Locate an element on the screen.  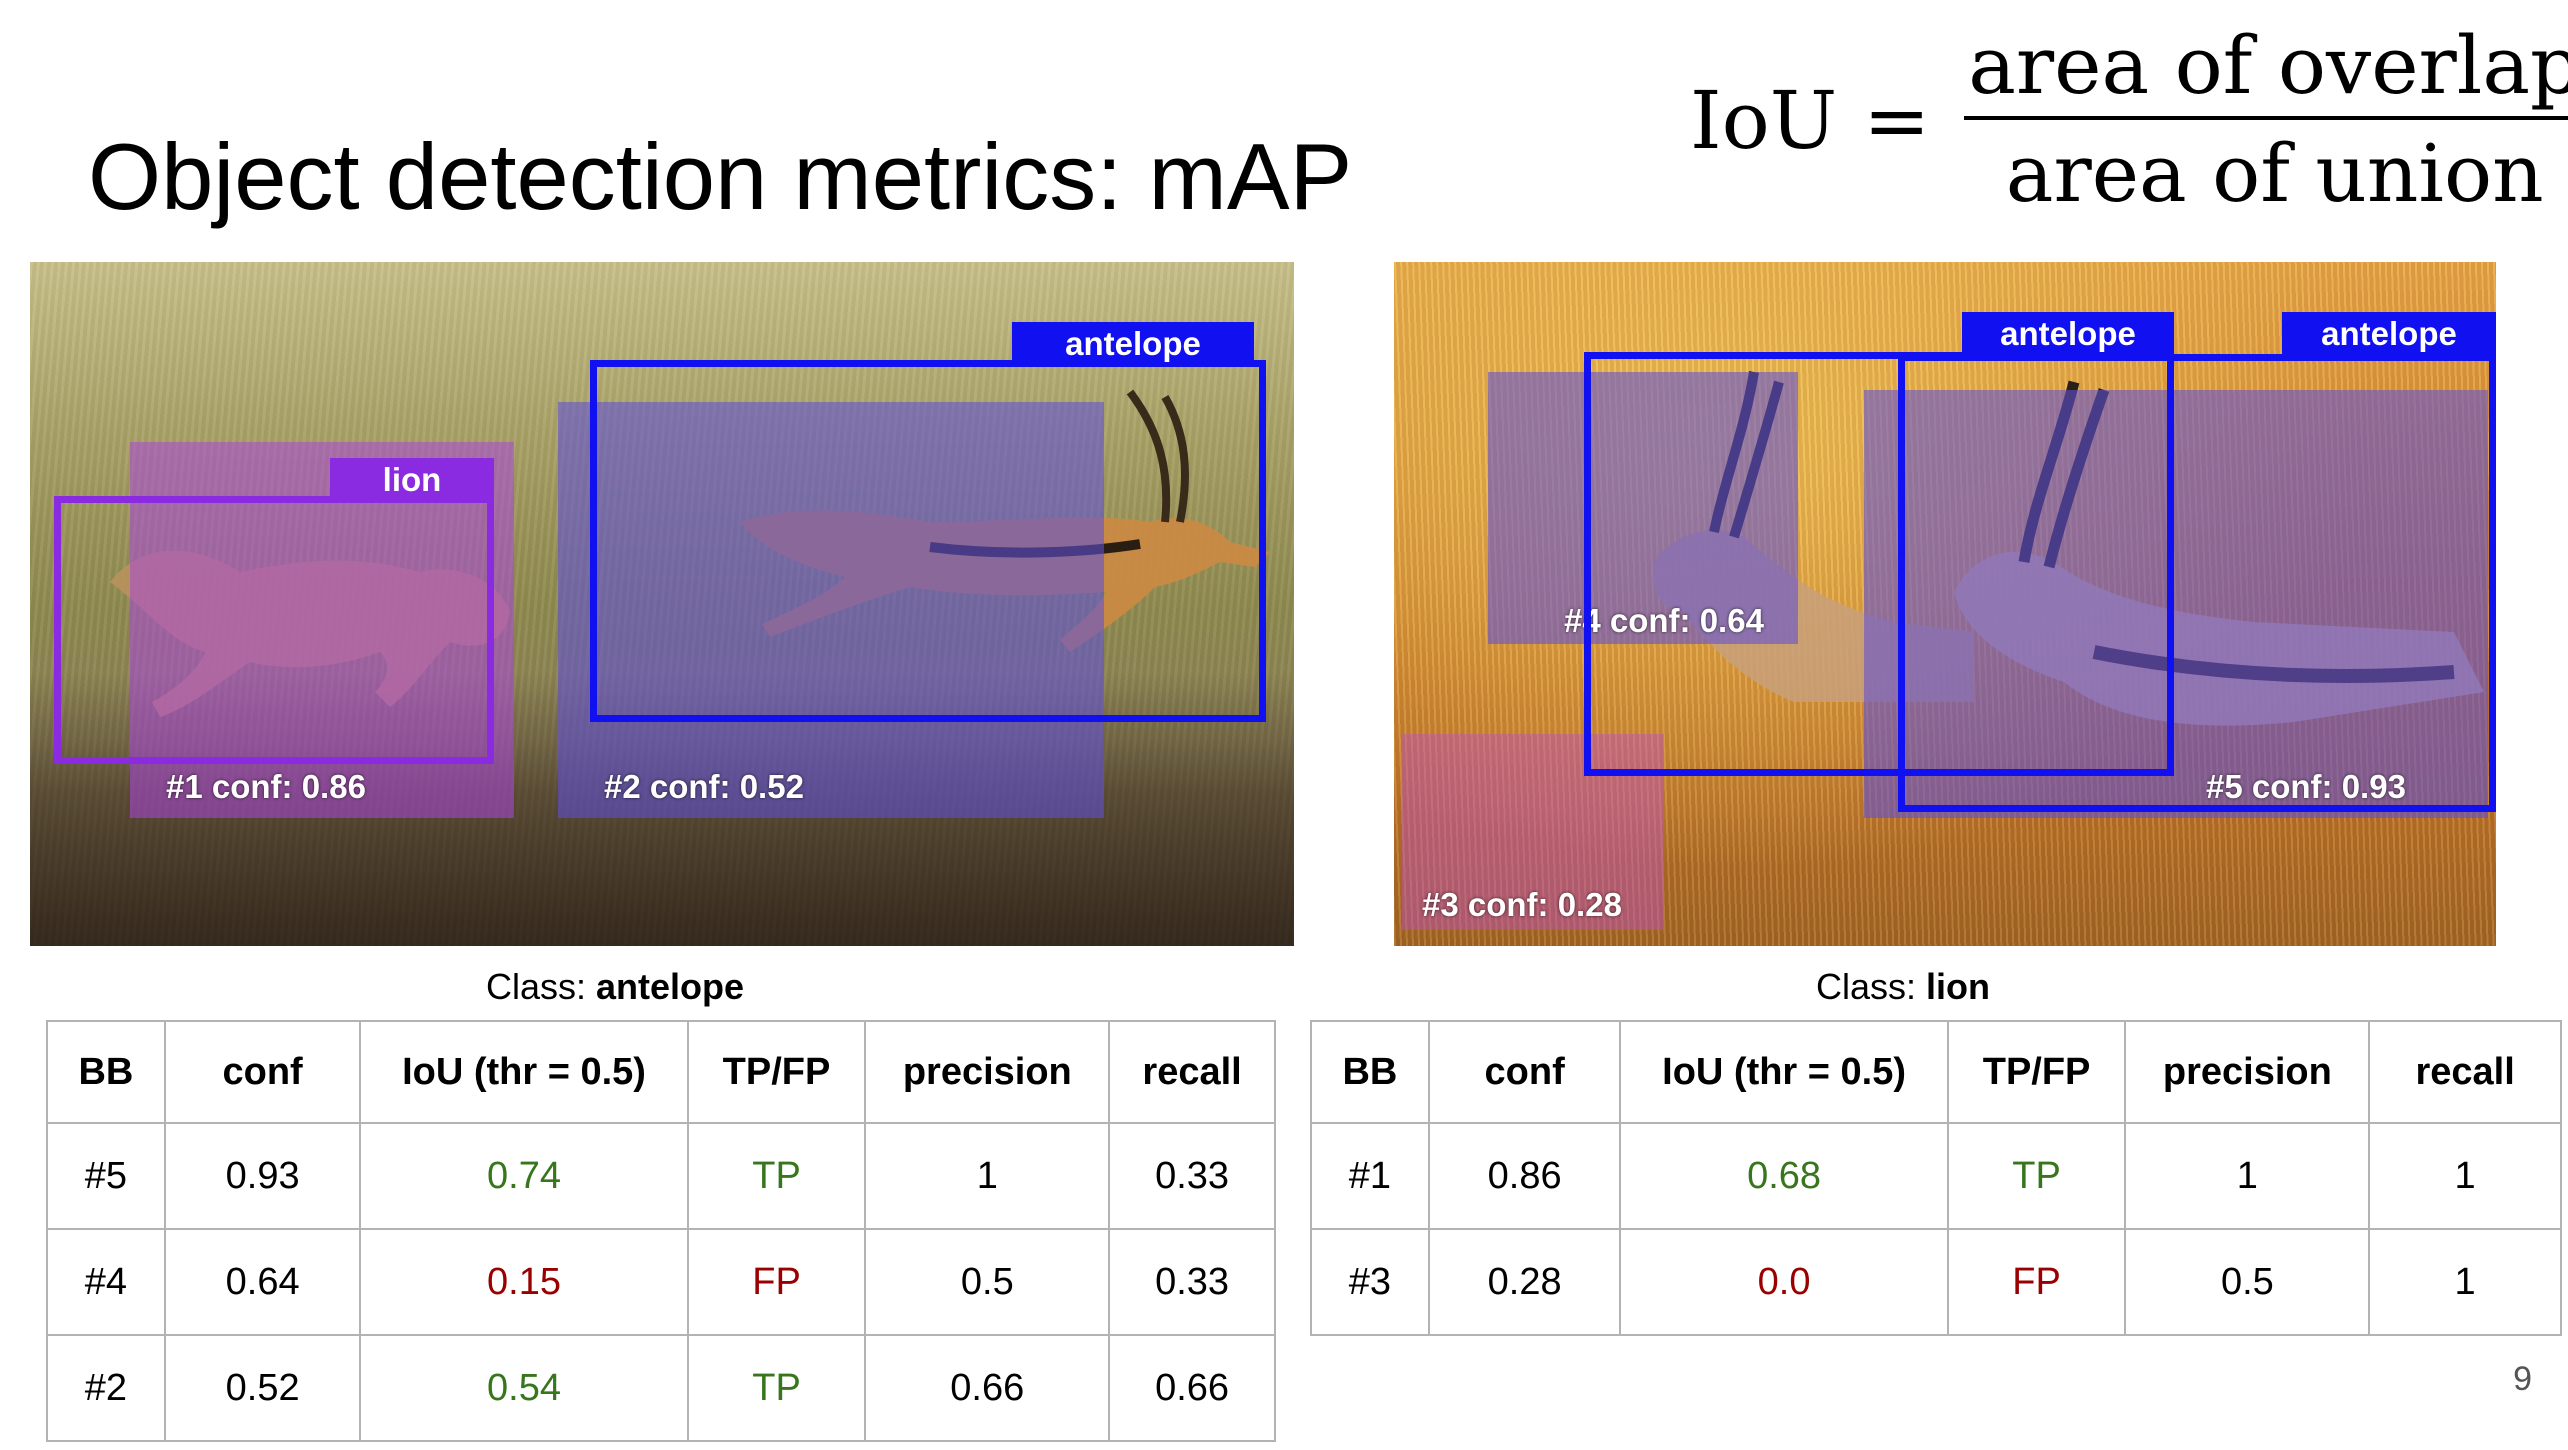
ground-truth-tag-antelope-1: antelope is located at coordinates (2068, 334).